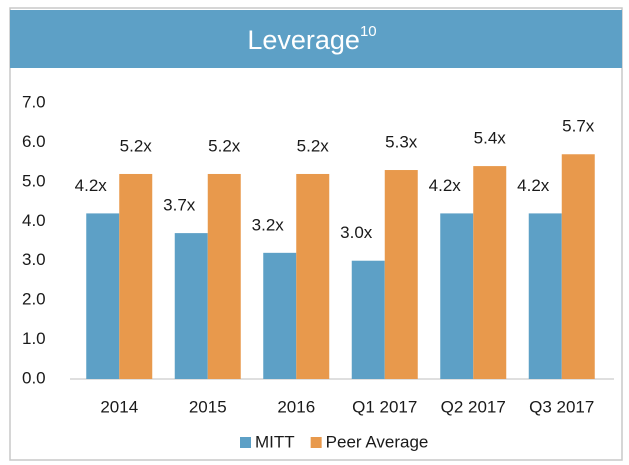 The width and height of the screenshot is (629, 465). I want to click on legend-label: Peer Average, so click(377, 441).